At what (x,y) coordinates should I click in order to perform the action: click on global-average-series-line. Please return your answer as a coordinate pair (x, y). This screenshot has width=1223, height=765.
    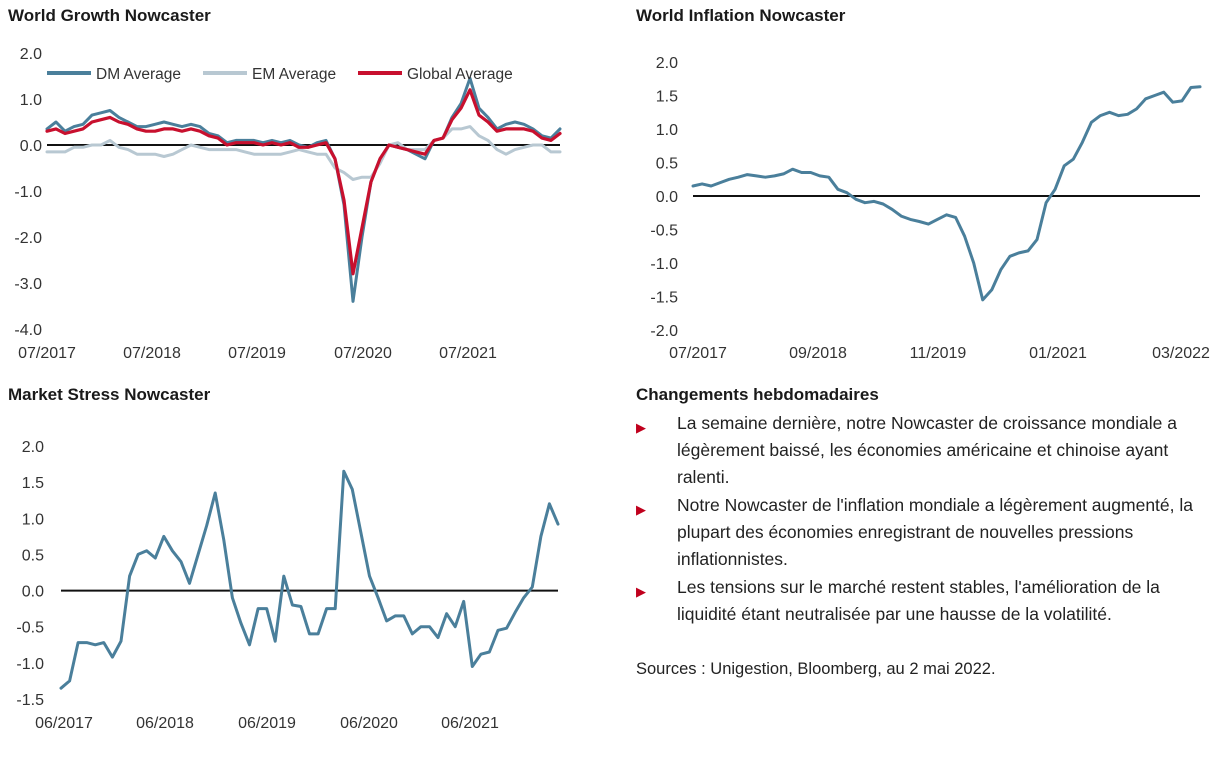
    Looking at the image, I should click on (303, 182).